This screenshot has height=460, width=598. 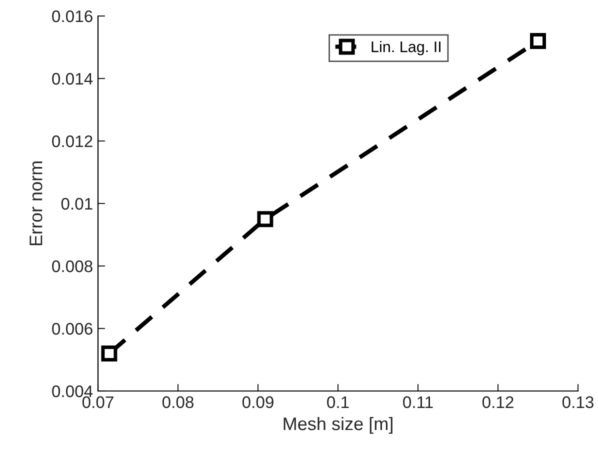 I want to click on y-tick-label: 0.004, so click(x=72, y=391).